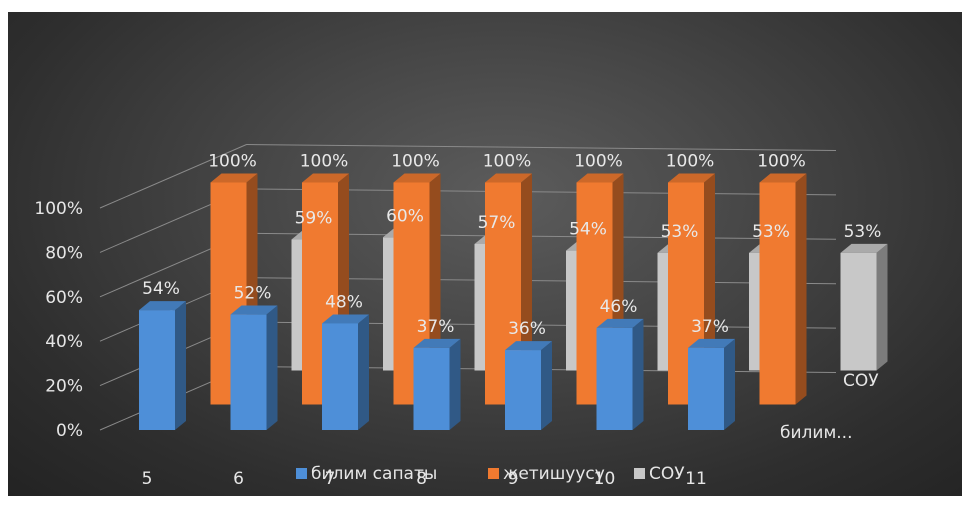 The image size is (972, 506). Describe the element at coordinates (344, 302) in the screenshot. I see `data-label: 48%` at that location.